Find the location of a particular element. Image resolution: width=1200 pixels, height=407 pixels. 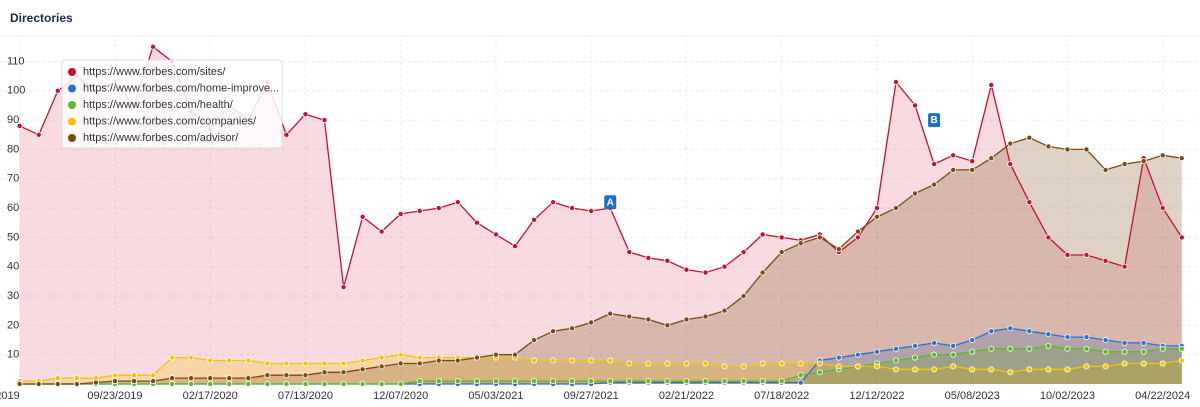

x-tick-label: 10/02/2023 is located at coordinates (1067, 396).